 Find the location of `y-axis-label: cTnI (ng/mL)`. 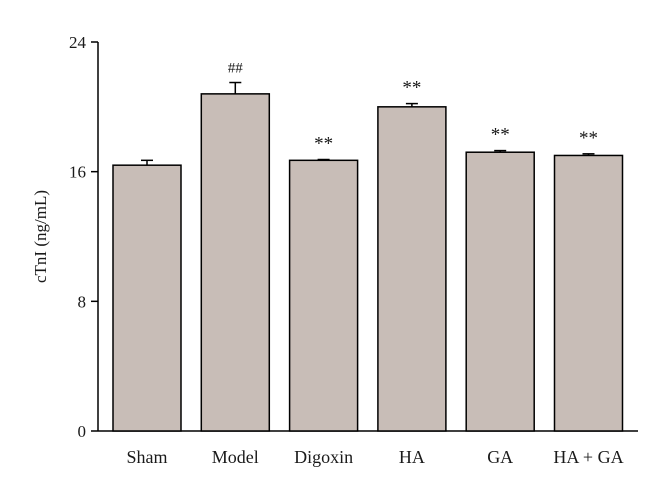

y-axis-label: cTnI (ng/mL) is located at coordinates (40, 236).